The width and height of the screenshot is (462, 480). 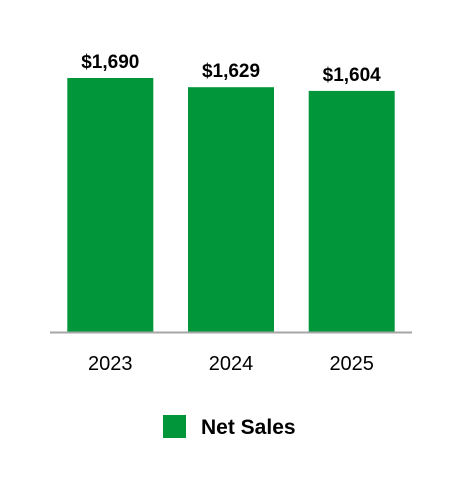 I want to click on bar-value-label-2025: $1,604, so click(x=352, y=75).